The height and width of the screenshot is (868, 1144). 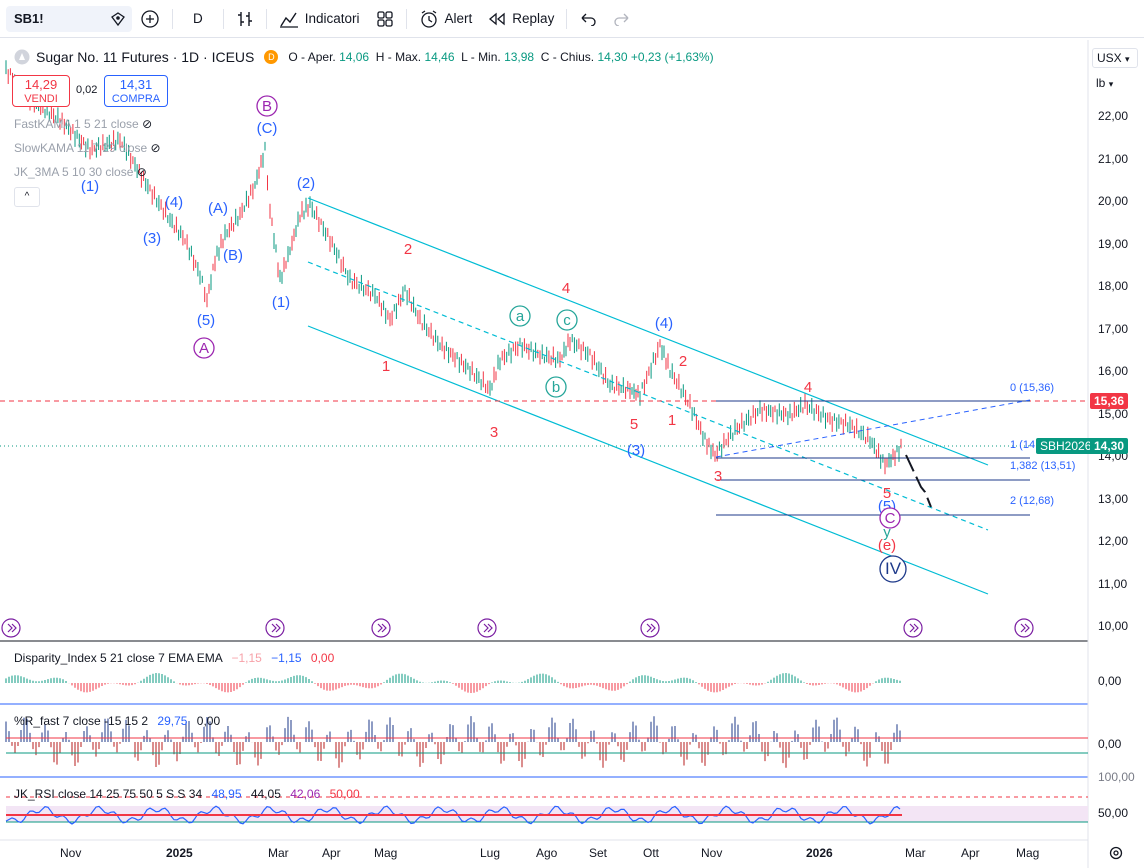 I want to click on sell-label: VENDI, so click(x=41, y=99).